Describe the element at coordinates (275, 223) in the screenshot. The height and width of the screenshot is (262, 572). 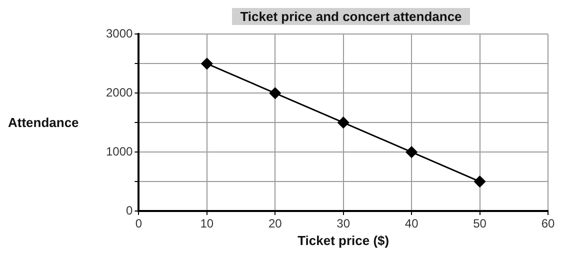
I see `x-tick-label: 20` at that location.